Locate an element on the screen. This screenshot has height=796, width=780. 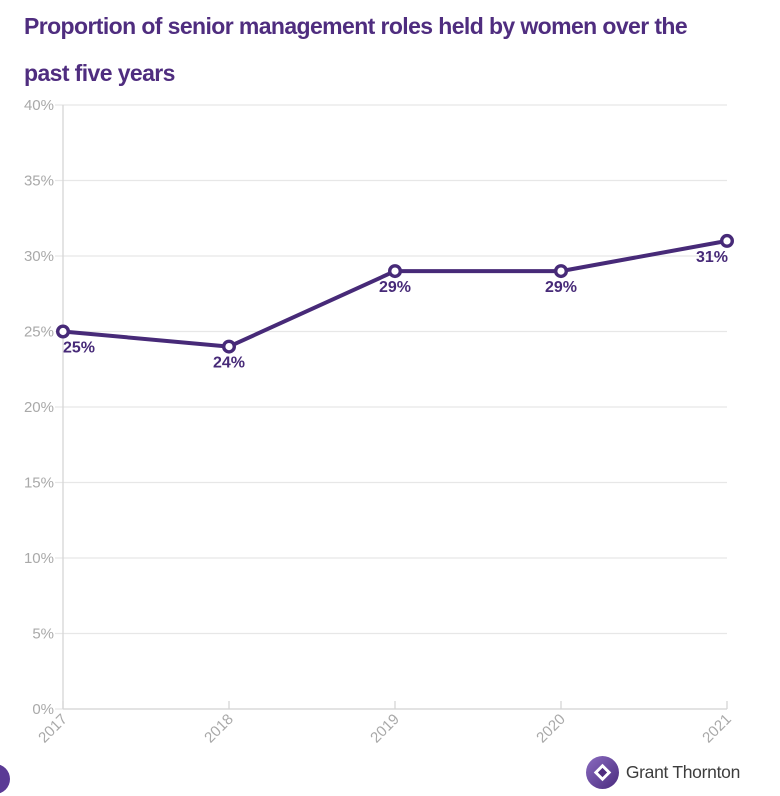
grant-thornton-logo-text: Grant Thornton is located at coordinates (682, 772).